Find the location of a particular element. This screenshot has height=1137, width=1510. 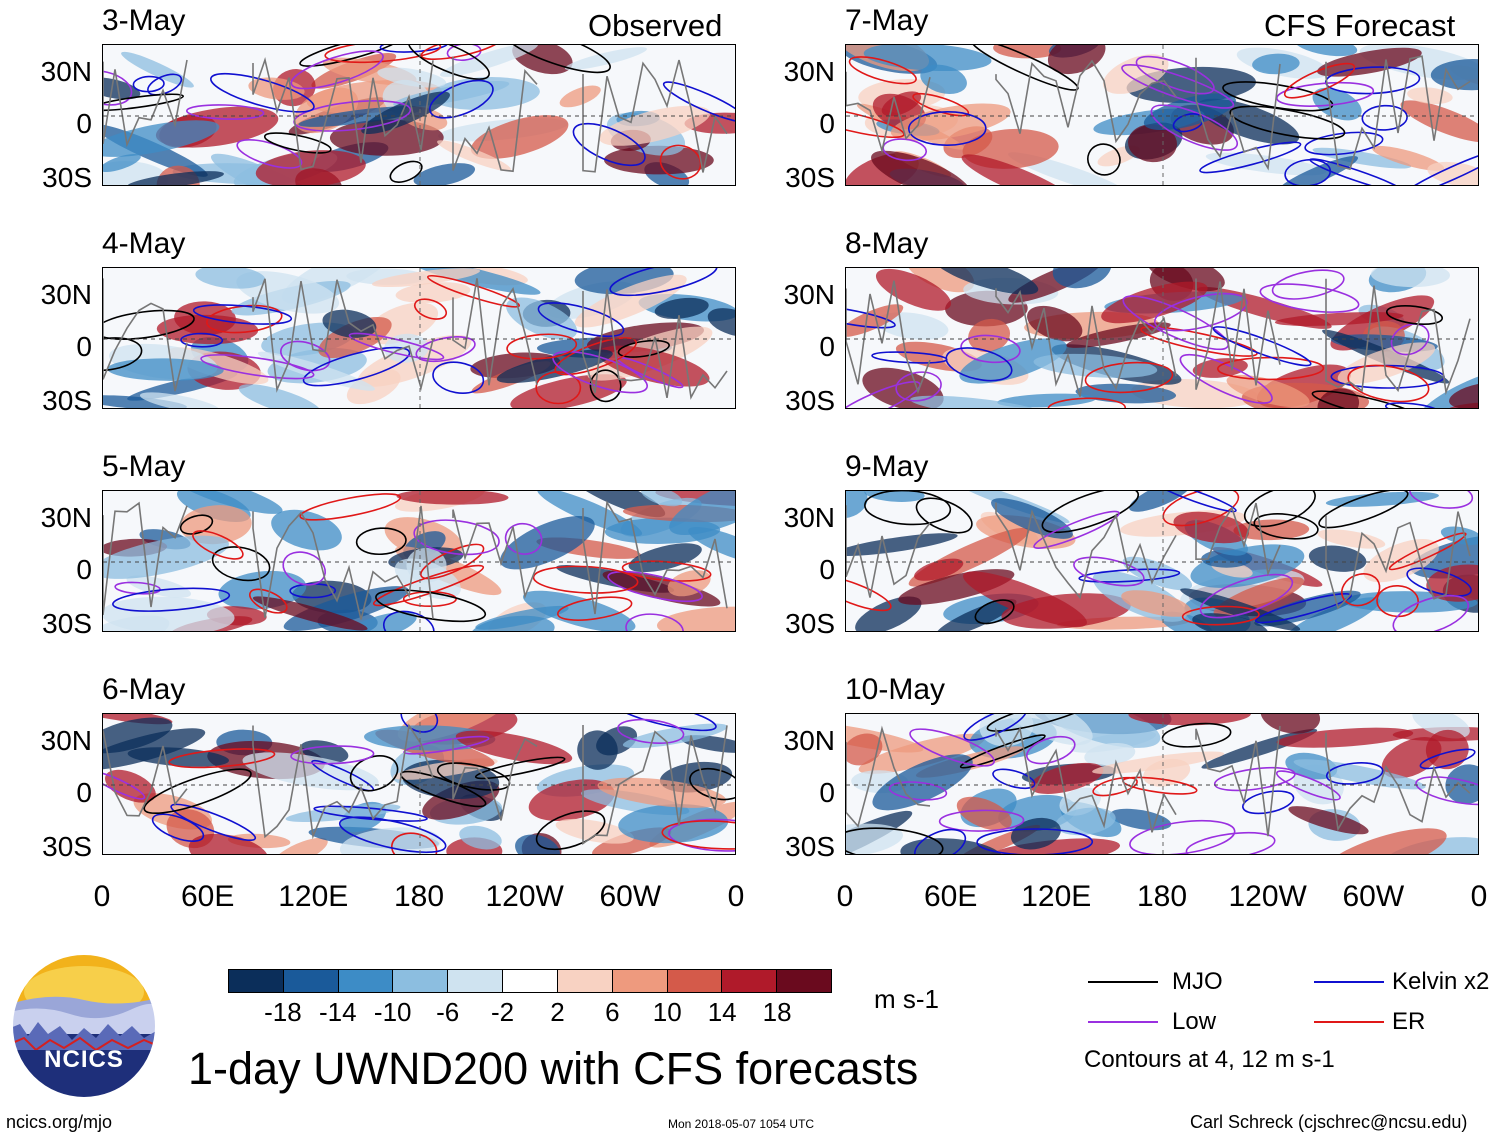

map-panel is located at coordinates (1162, 784).